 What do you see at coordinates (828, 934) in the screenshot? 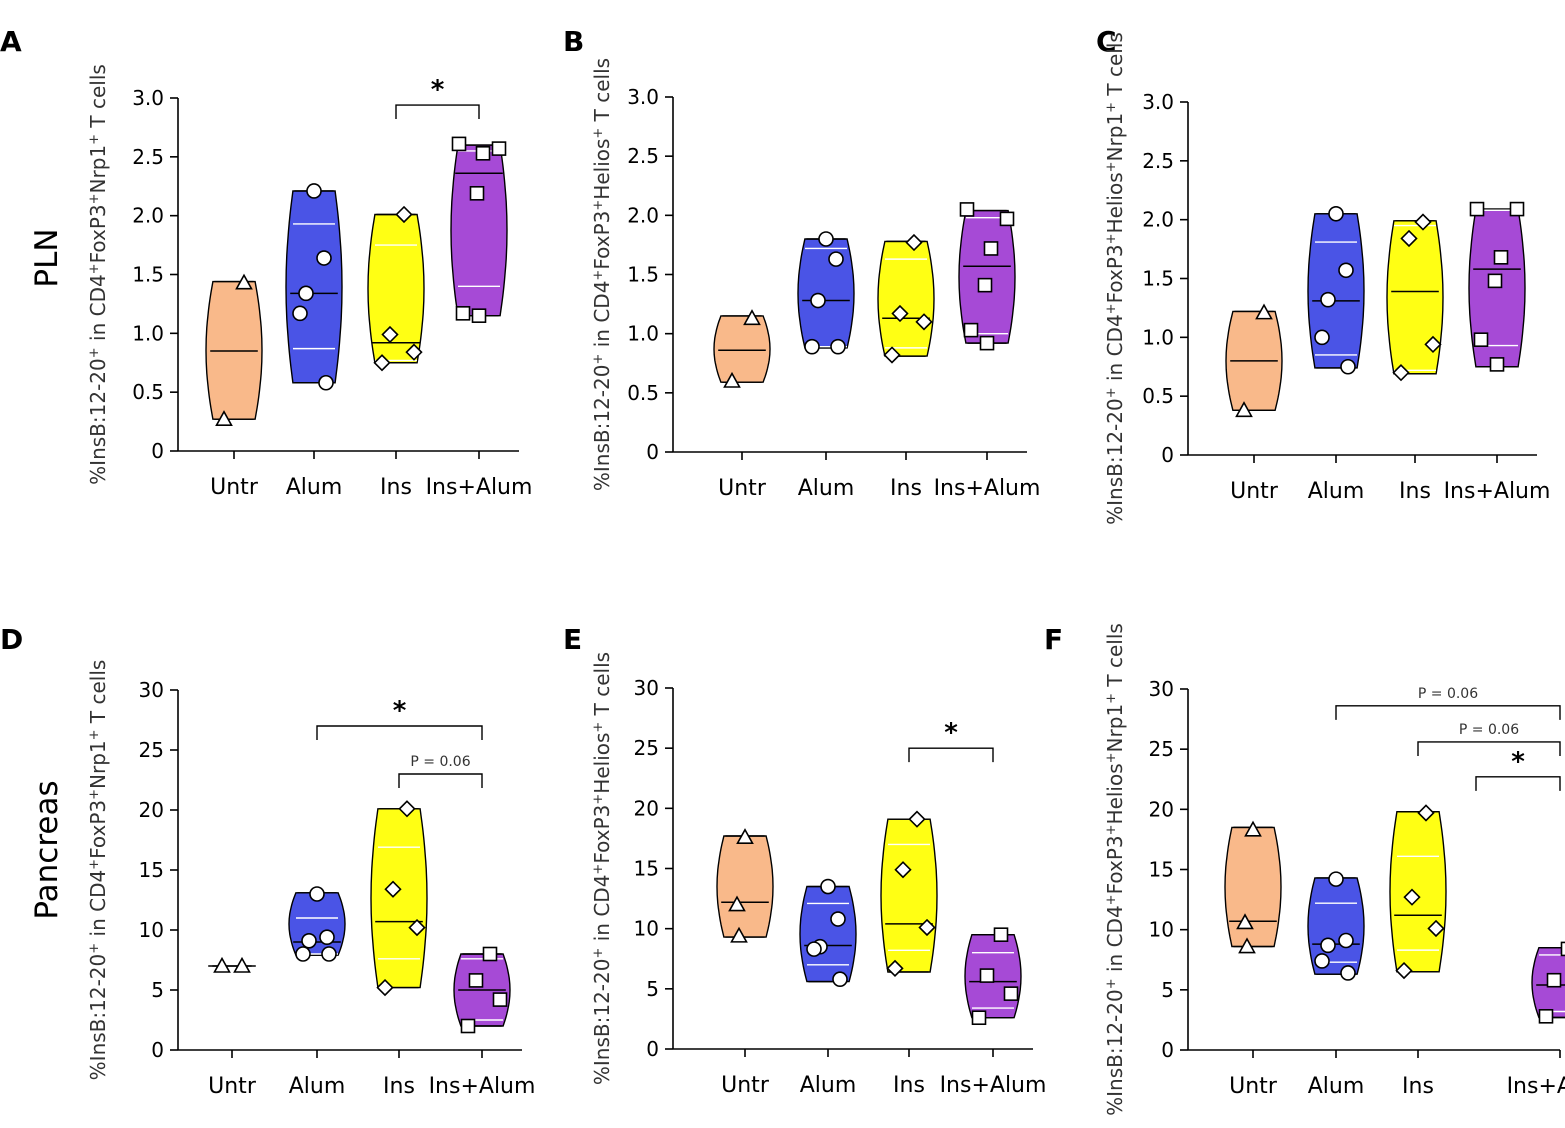
I see `panel-e-alum-violin` at bounding box center [828, 934].